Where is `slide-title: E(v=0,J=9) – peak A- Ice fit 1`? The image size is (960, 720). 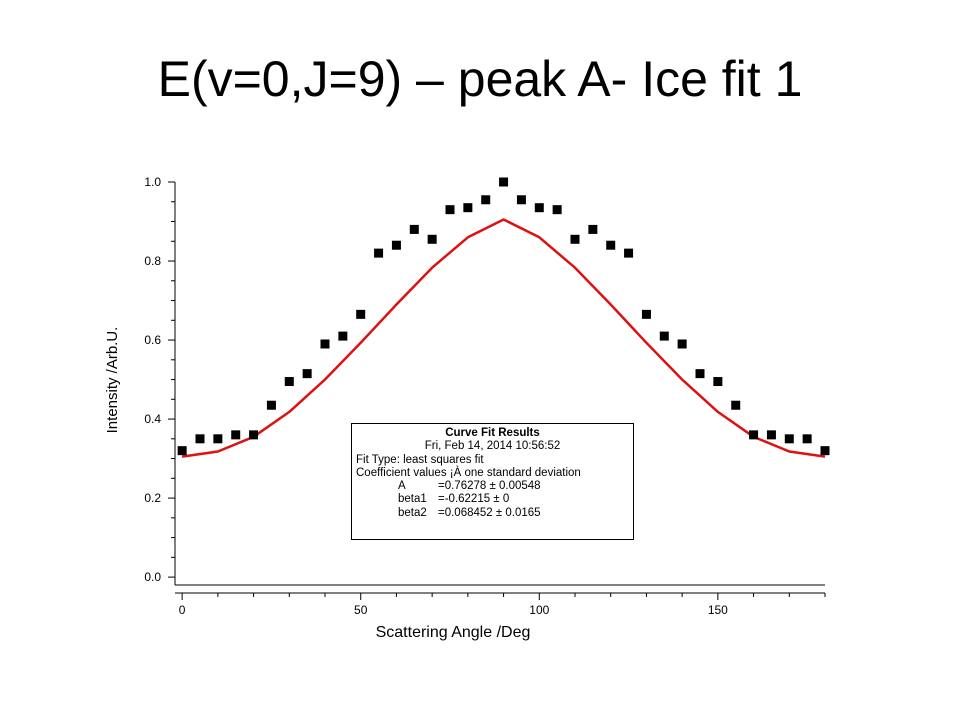 slide-title: E(v=0,J=9) – peak A- Ice fit 1 is located at coordinates (480, 79).